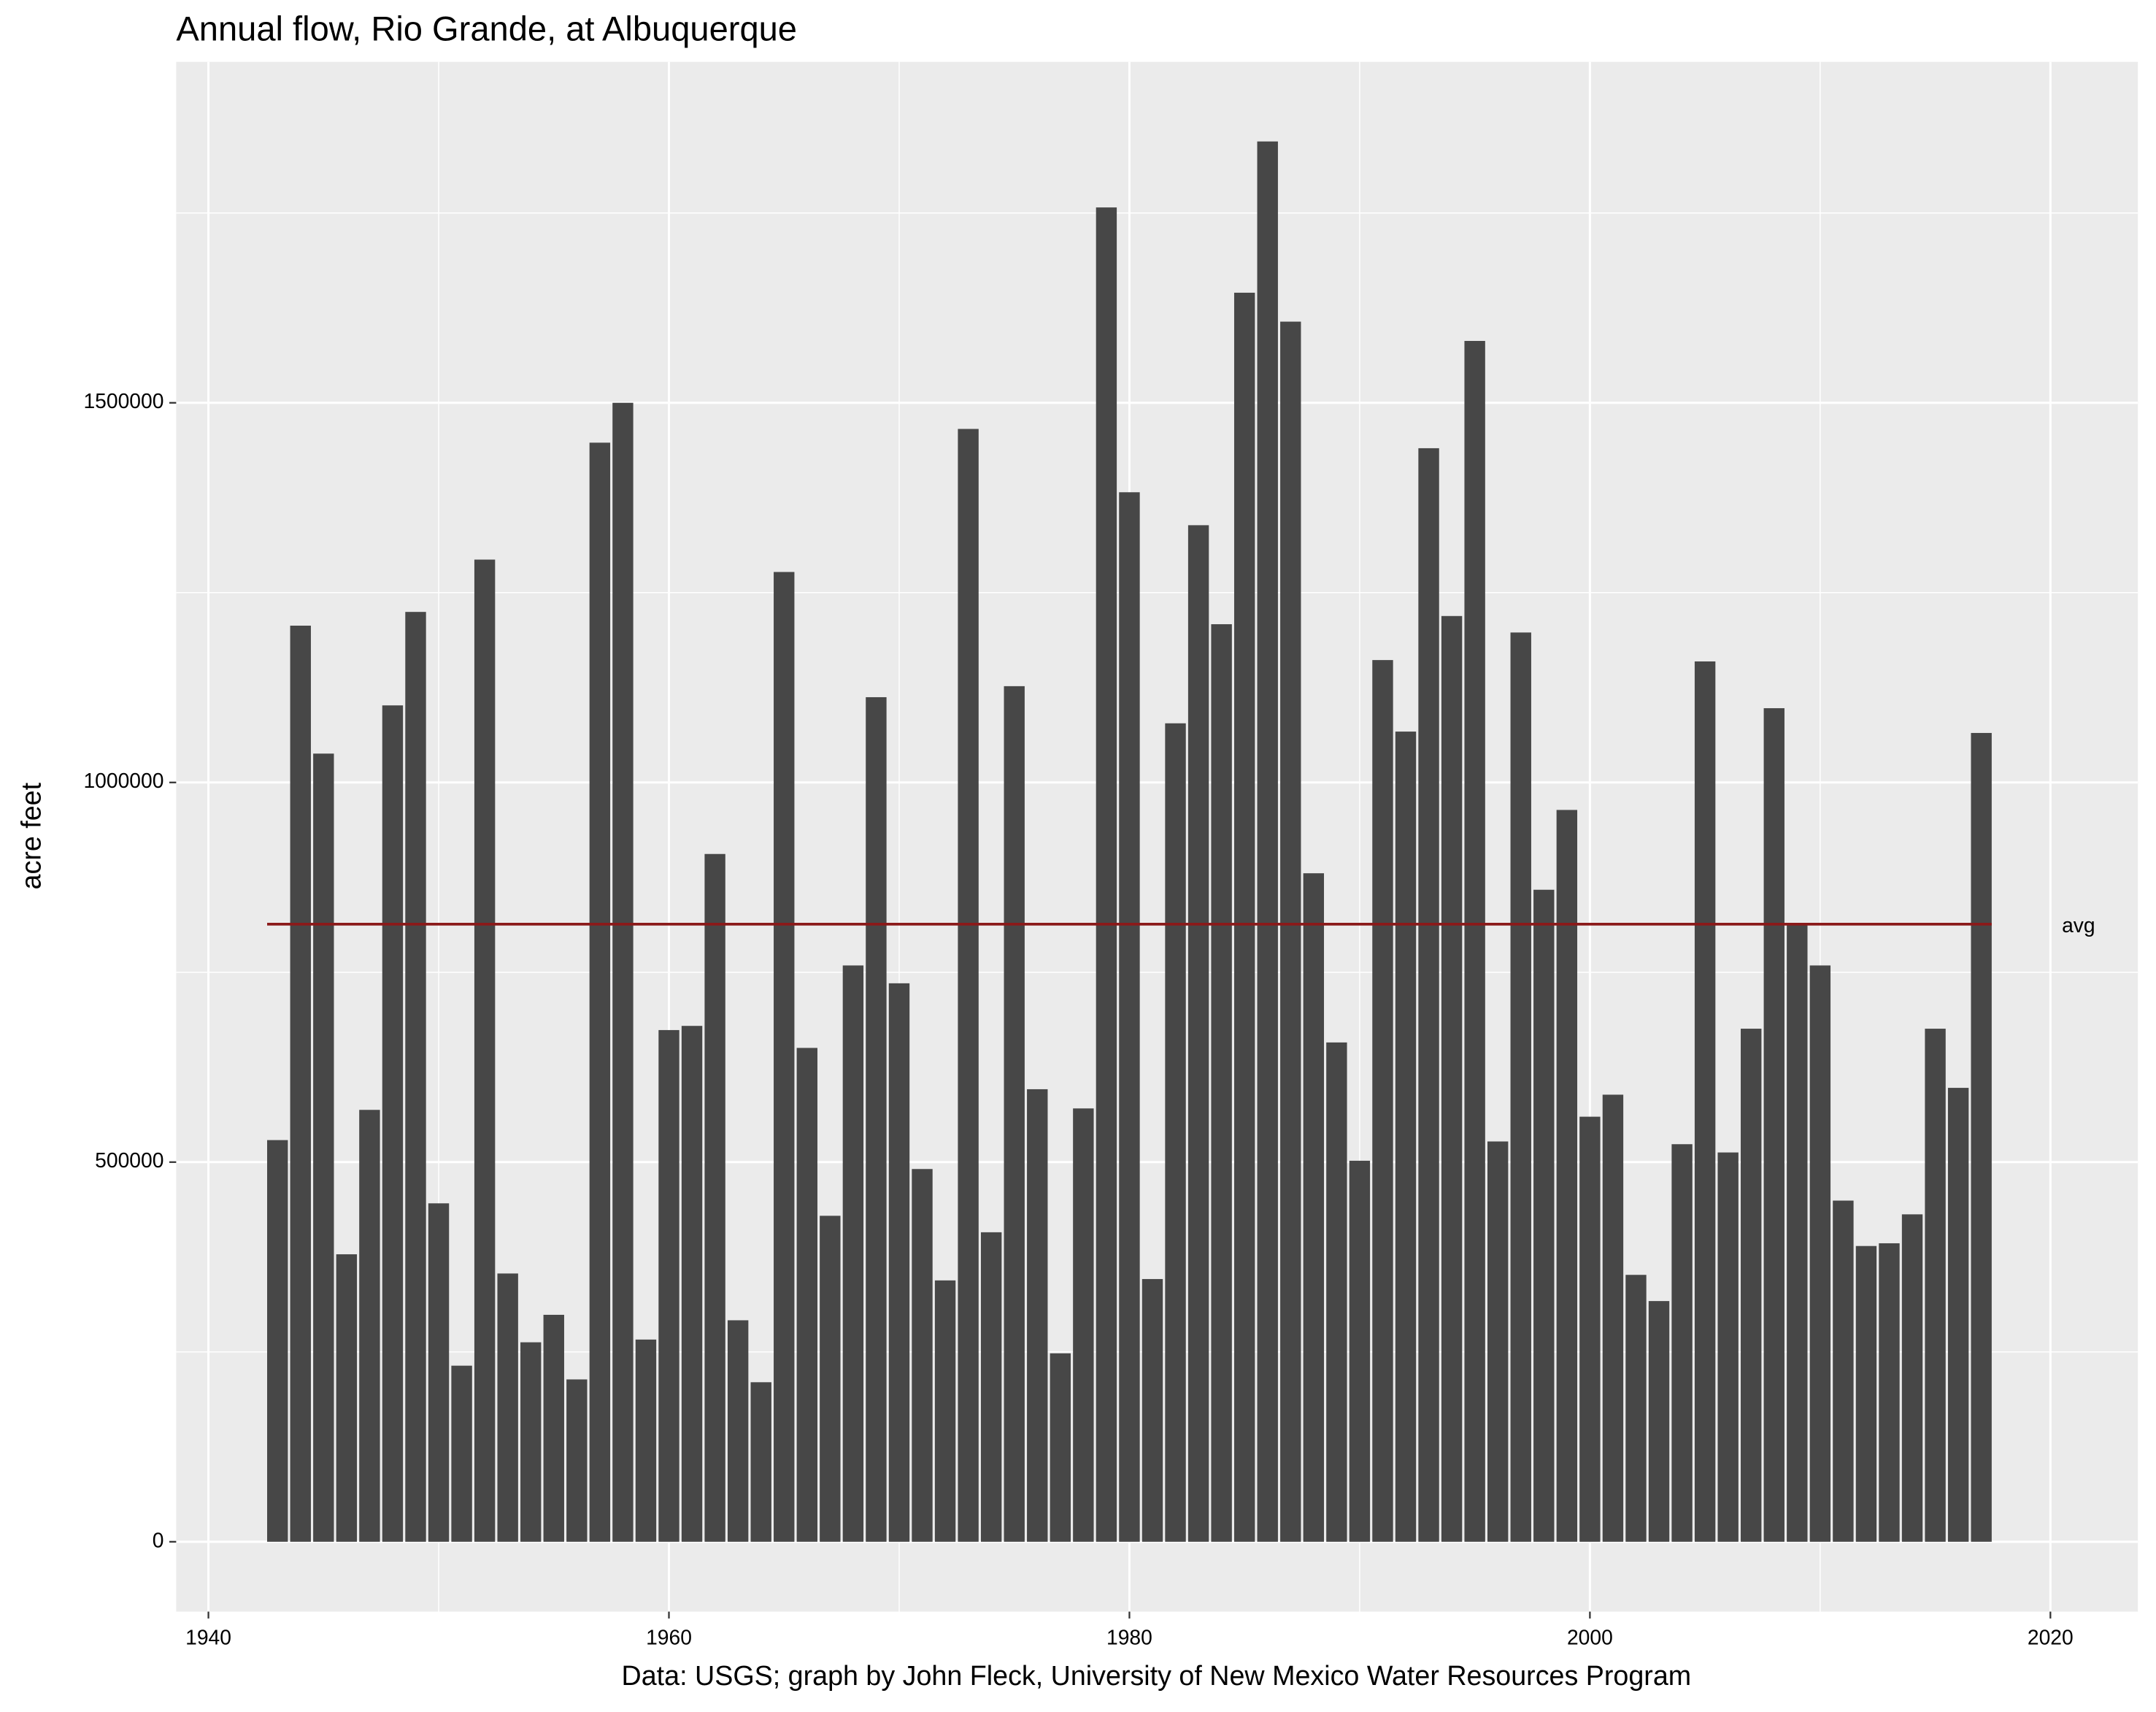 The image size is (2156, 1712). What do you see at coordinates (30, 835) in the screenshot?
I see `y-axis-title: acre feet` at bounding box center [30, 835].